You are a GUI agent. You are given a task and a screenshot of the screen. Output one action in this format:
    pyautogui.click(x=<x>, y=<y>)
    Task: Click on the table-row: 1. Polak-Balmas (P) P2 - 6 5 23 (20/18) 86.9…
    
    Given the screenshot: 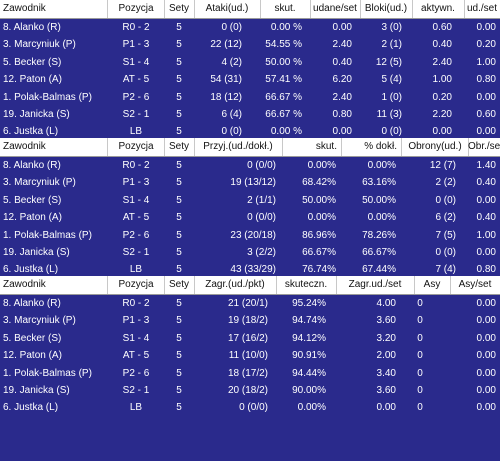 What is the action you would take?
    pyautogui.click(x=250, y=235)
    